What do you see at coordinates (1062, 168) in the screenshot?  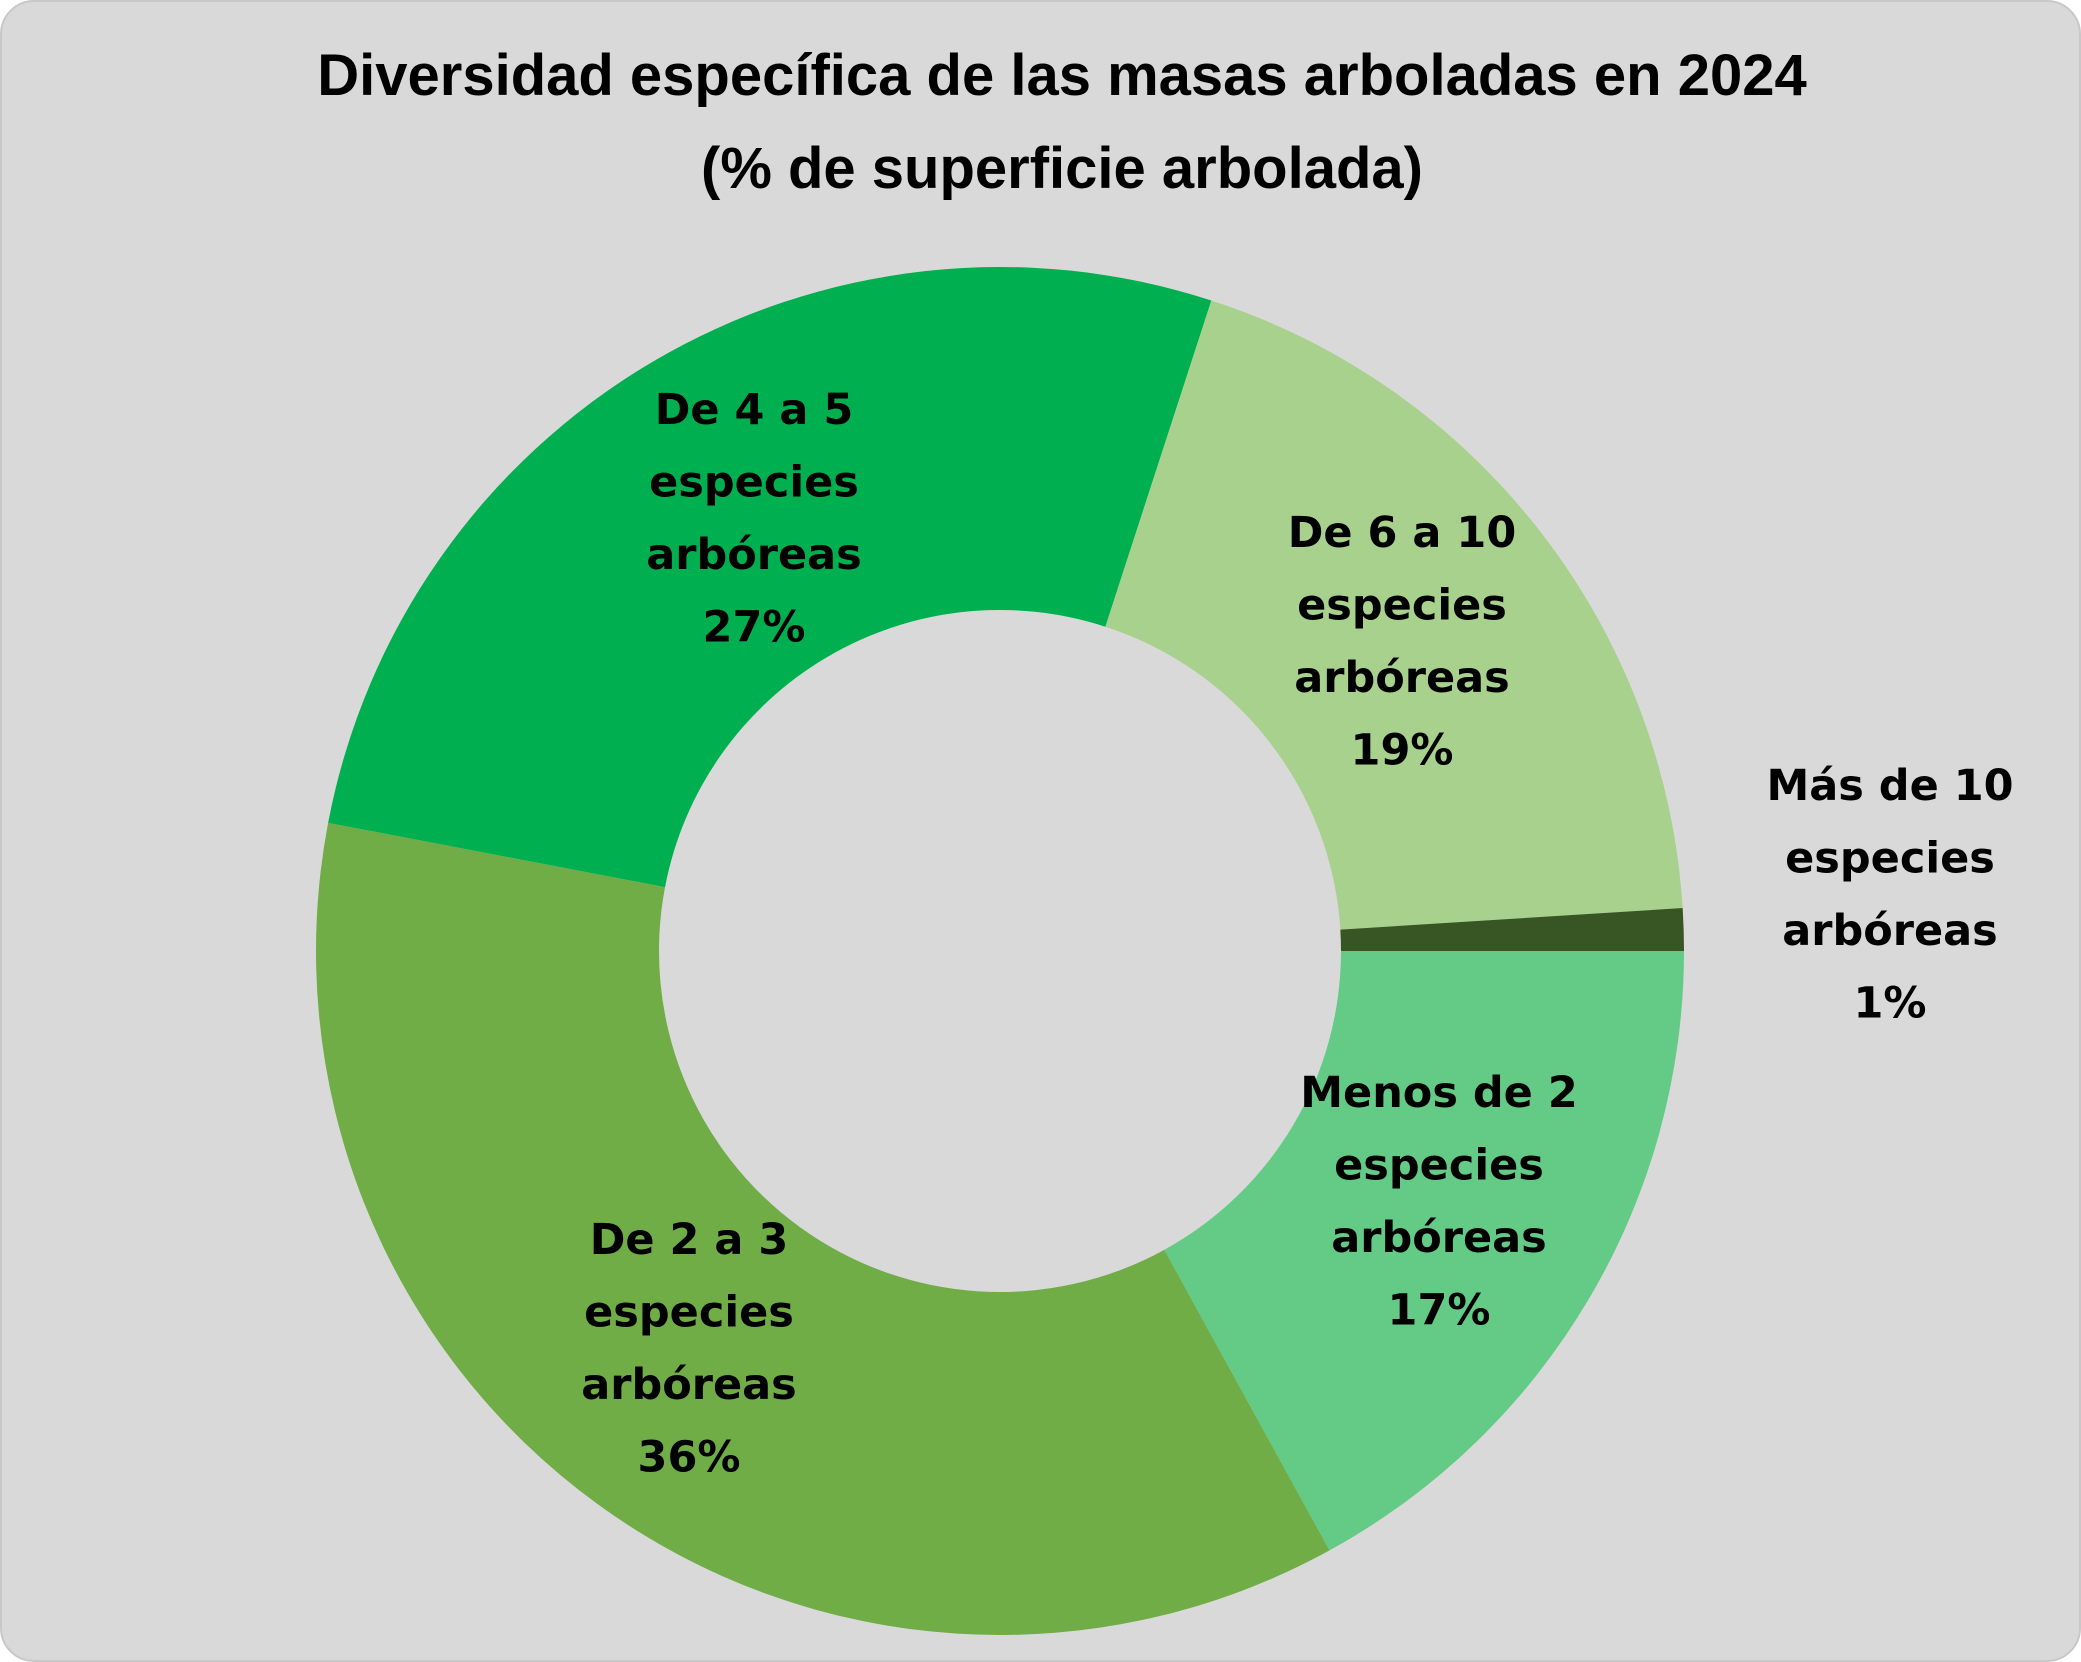 I see `chart-subtitle: (% de superficie arbolada)` at bounding box center [1062, 168].